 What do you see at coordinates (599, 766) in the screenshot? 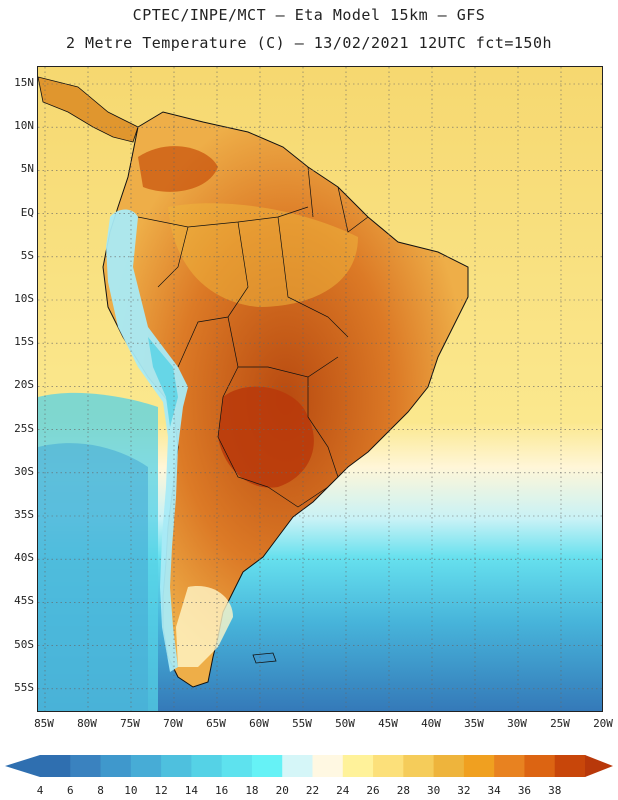
I see `colorbar-max-arrow` at bounding box center [599, 766].